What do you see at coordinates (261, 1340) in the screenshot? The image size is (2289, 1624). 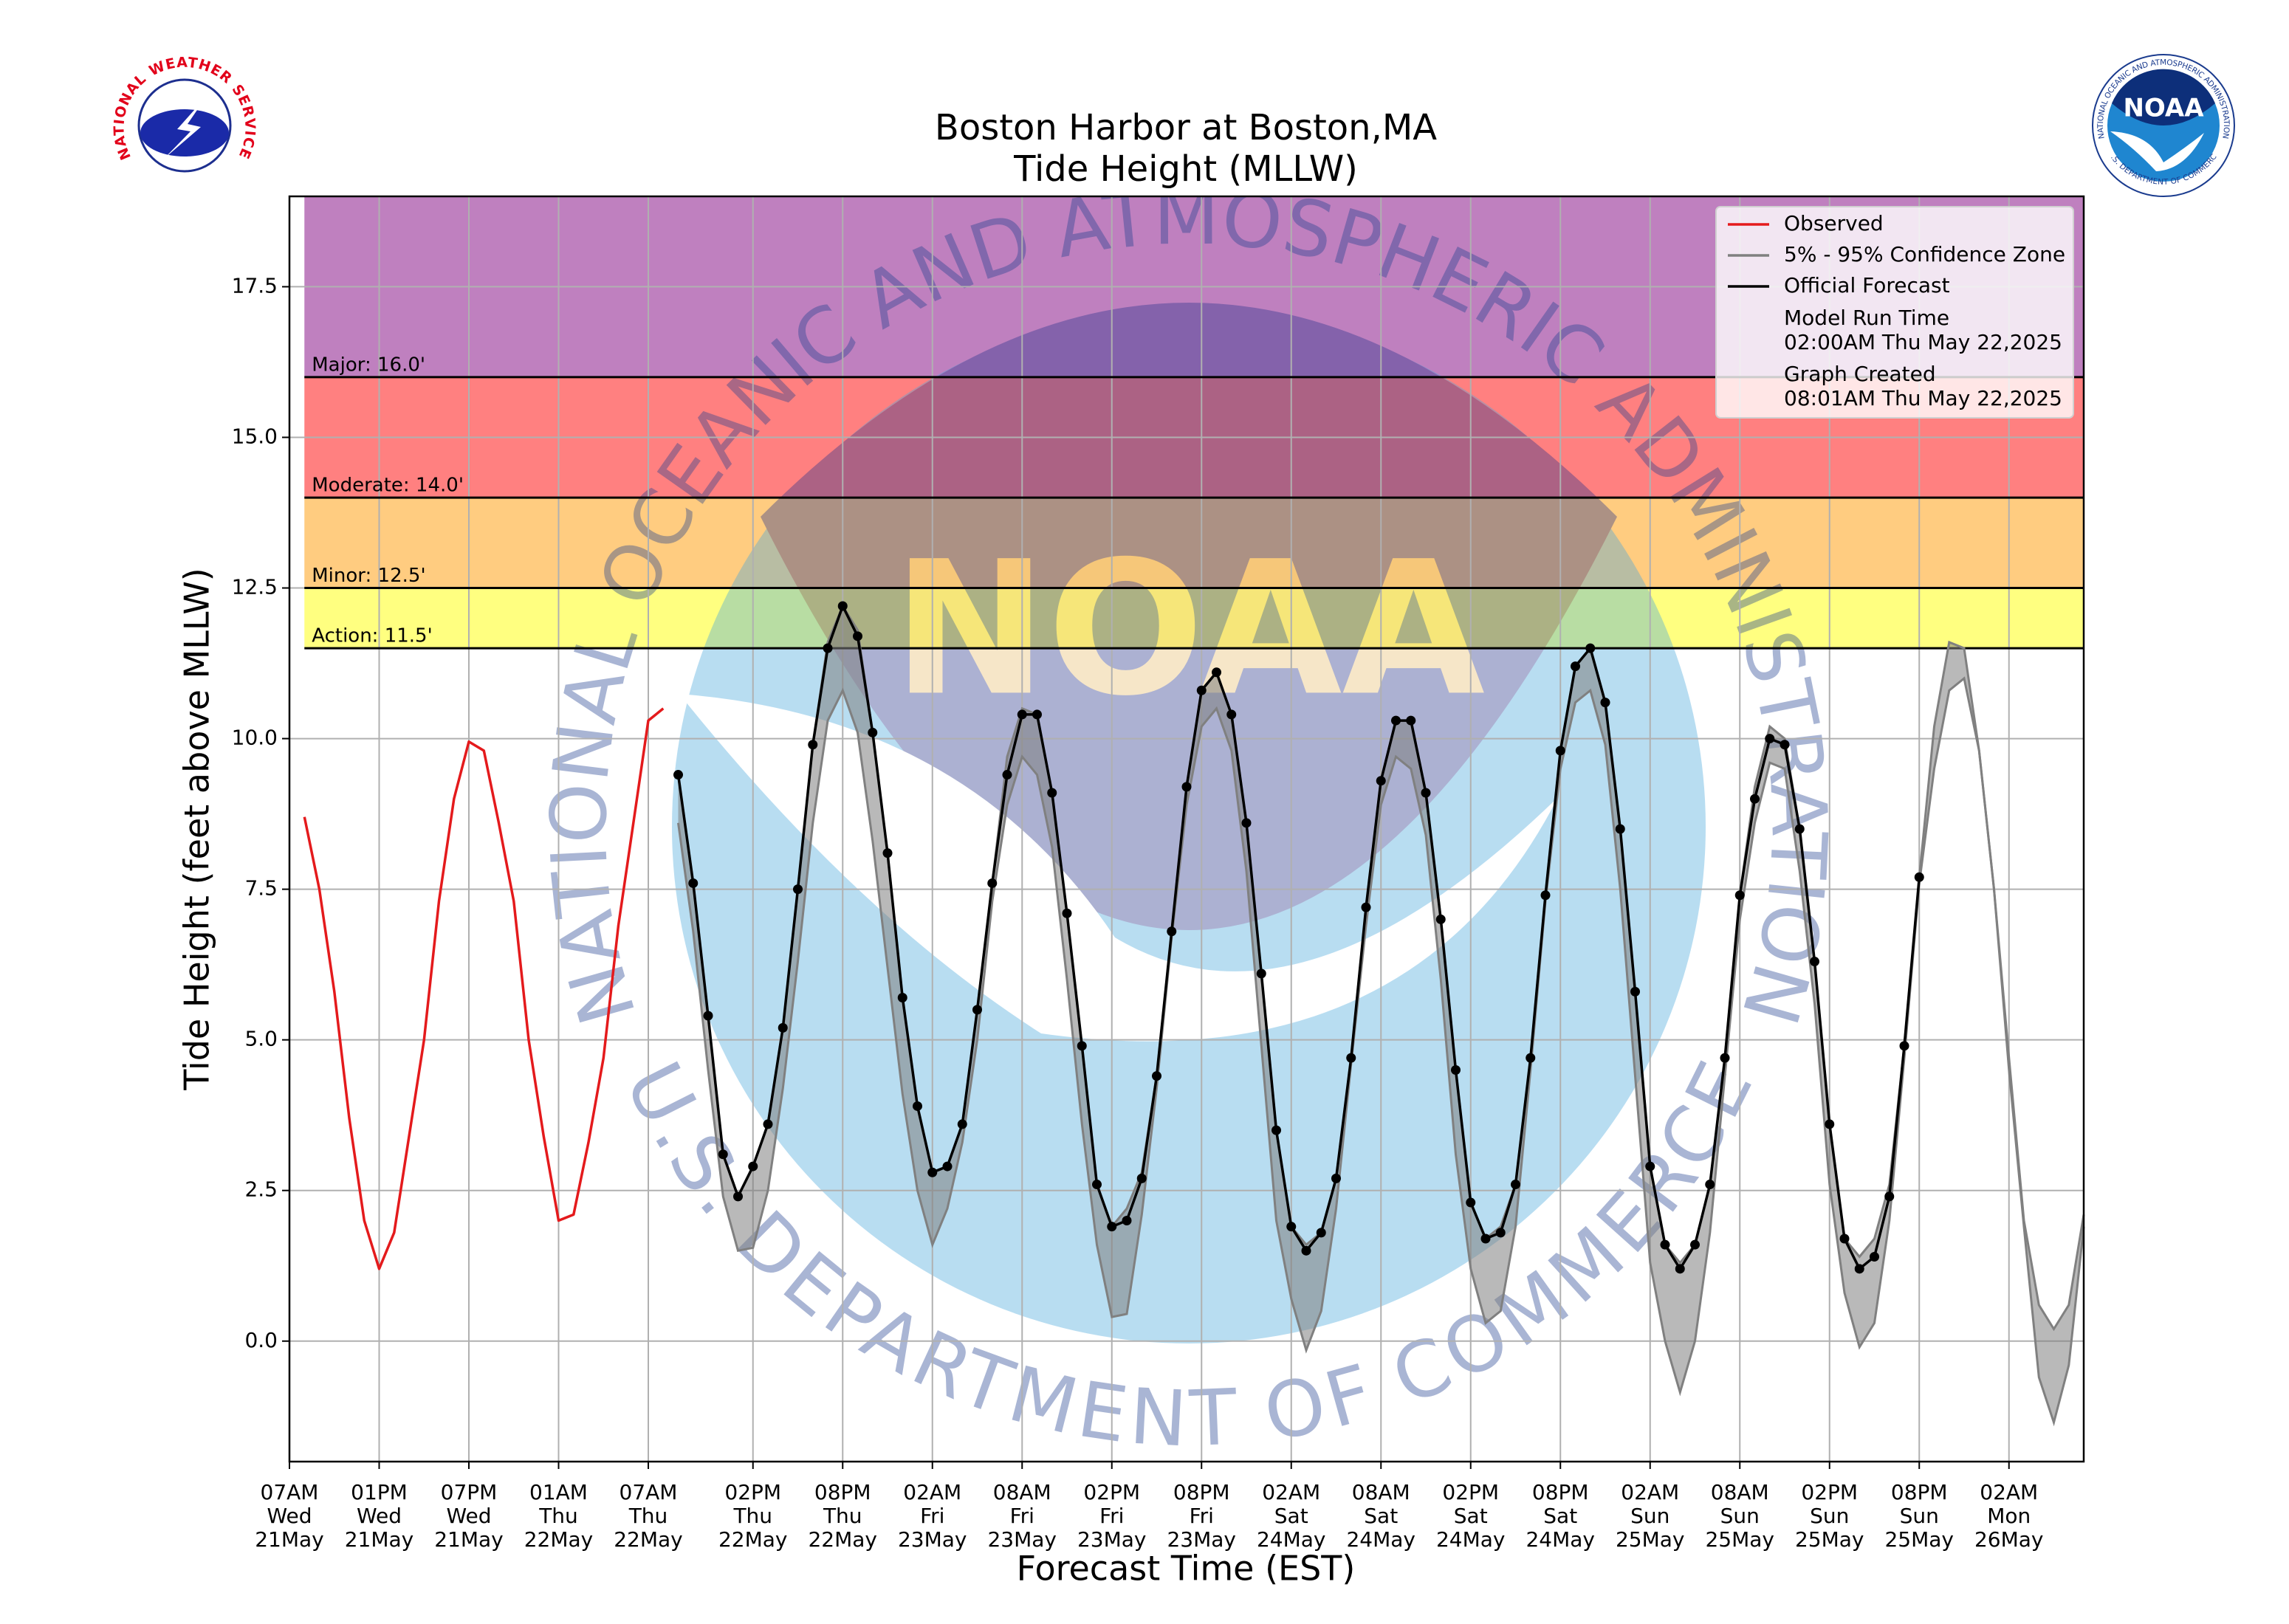 I see `y-tick-label: 0.0` at bounding box center [261, 1340].